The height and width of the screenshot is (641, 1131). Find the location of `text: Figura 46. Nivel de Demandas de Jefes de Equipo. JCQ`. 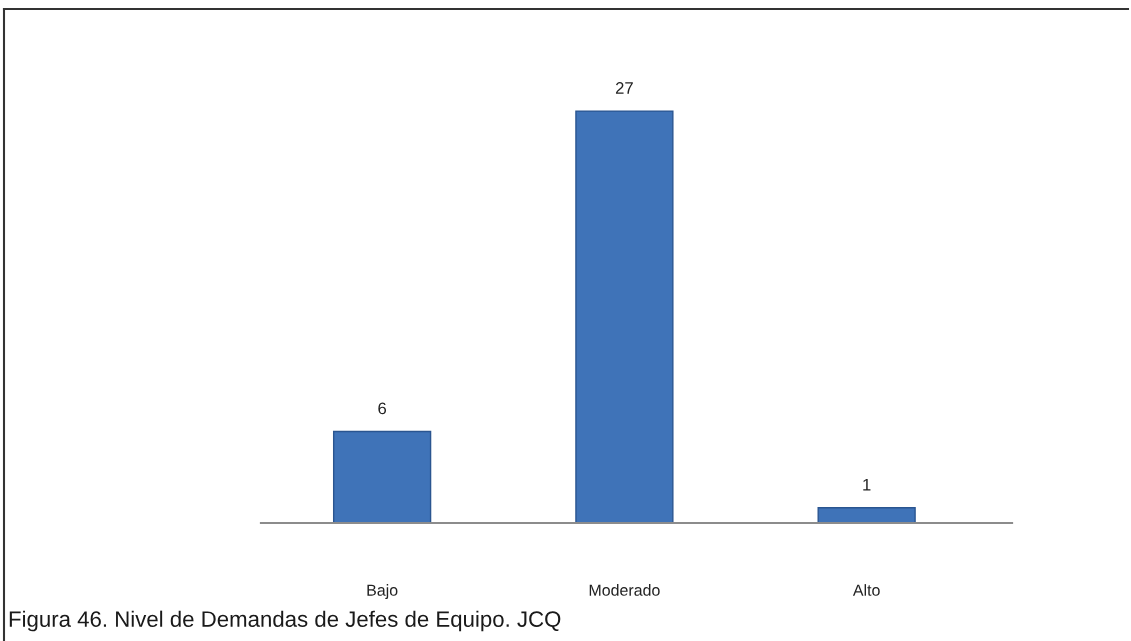

text: Figura 46. Nivel de Demandas de Jefes de Equipo. JCQ is located at coordinates (285, 621).